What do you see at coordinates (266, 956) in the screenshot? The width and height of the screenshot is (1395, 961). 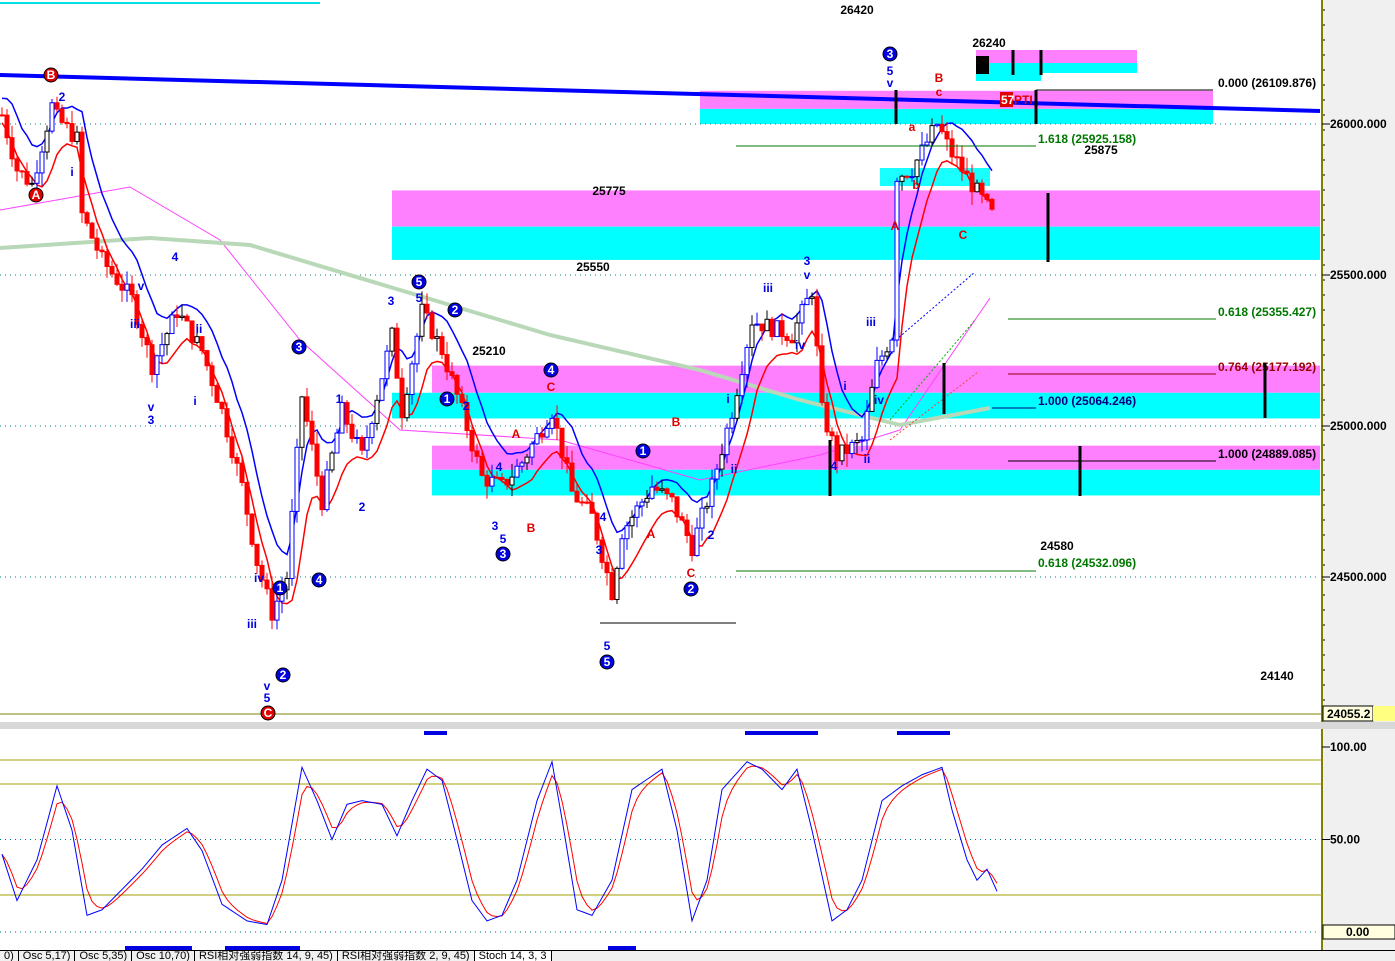 I see `indicator-tab: RSI相对强弱指数 14, 9, 45)` at bounding box center [266, 956].